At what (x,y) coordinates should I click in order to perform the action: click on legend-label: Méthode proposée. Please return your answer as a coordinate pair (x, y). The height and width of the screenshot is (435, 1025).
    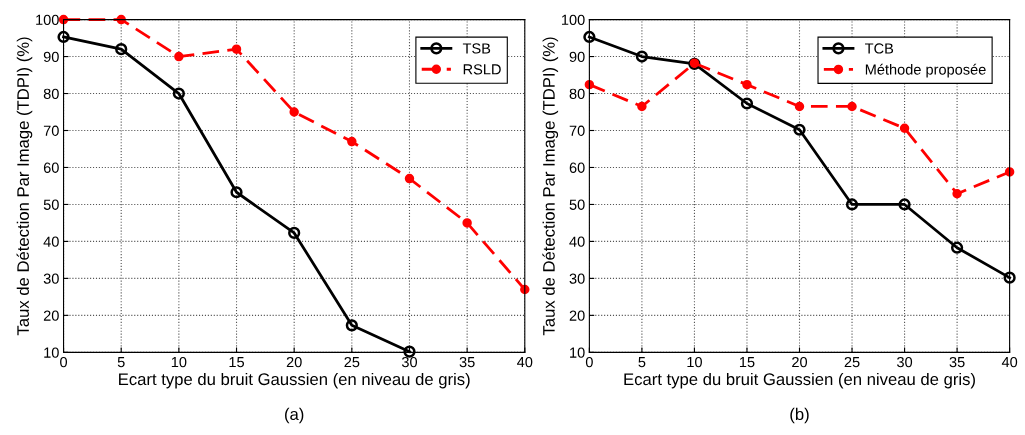
    Looking at the image, I should click on (925, 70).